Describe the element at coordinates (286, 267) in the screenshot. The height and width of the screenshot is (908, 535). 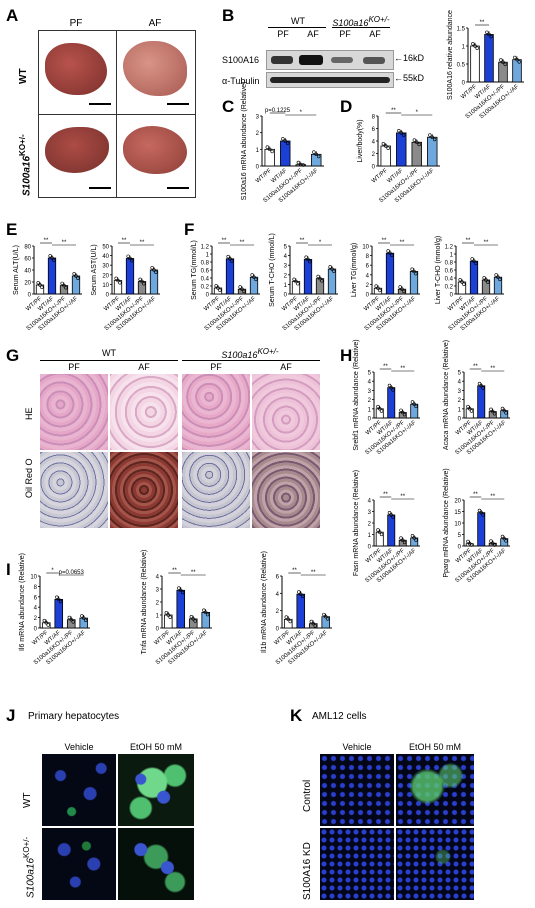
I see `y-tick-label: 3` at that location.